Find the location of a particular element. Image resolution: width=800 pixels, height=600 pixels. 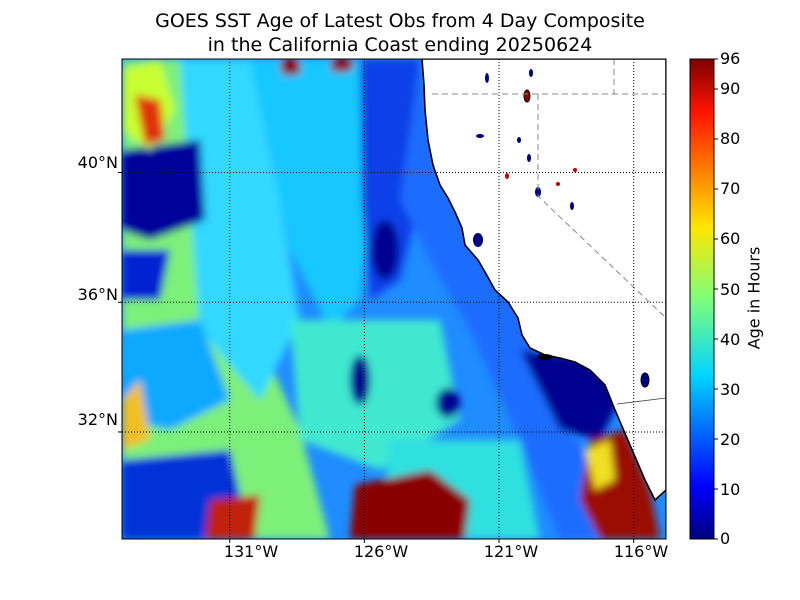

colorbar-tick-label: 10 is located at coordinates (730, 489).